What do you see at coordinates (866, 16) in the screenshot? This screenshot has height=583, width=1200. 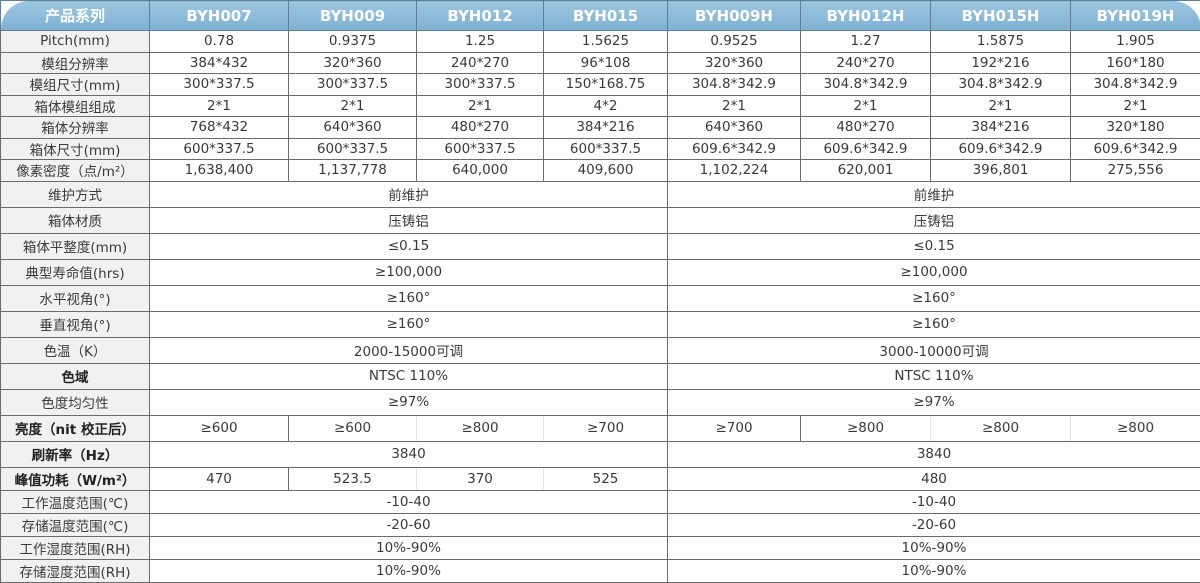 I see `header-model: BYH012H` at bounding box center [866, 16].